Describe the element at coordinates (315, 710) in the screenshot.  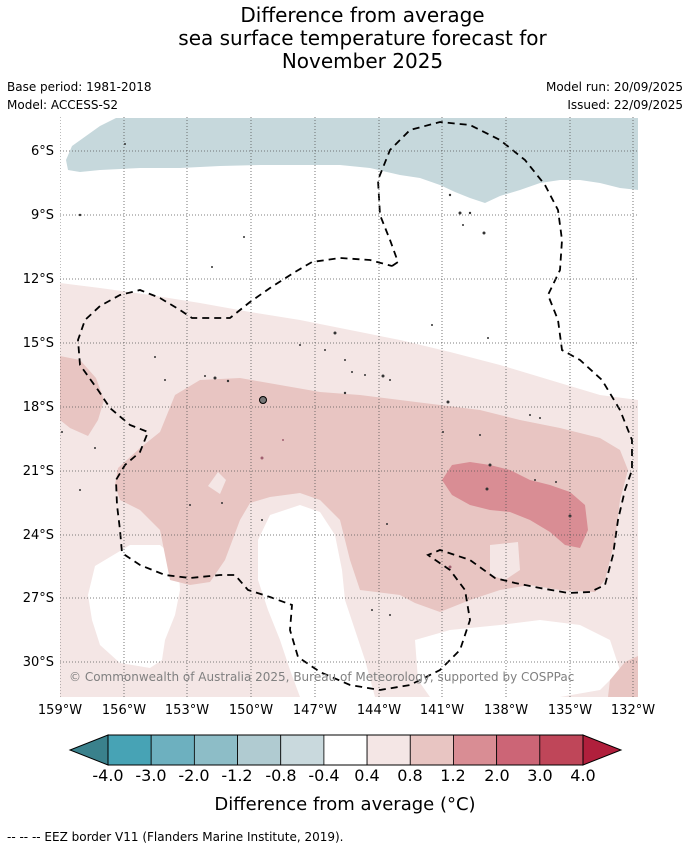
I see `lon-label-147w: 147°W` at that location.